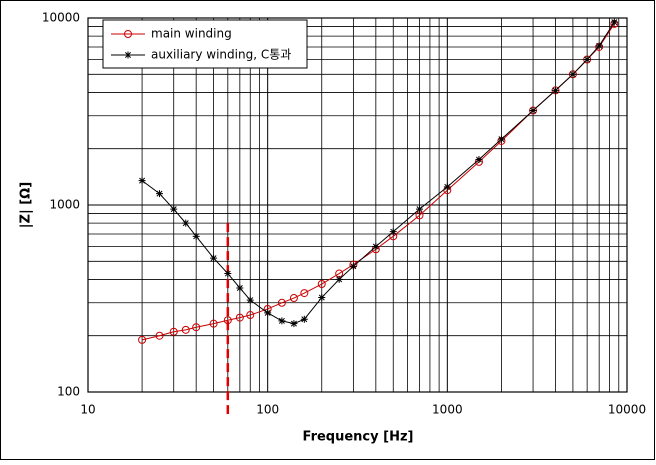 The width and height of the screenshot is (656, 465). I want to click on legend-label: auxiliary winding, C통과, so click(221, 55).